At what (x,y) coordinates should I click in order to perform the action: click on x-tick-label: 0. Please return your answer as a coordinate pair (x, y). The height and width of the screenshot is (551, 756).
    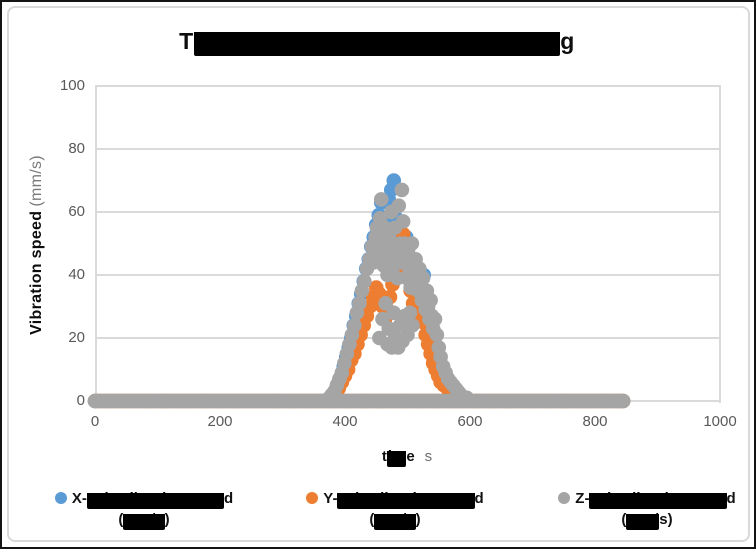
    Looking at the image, I should click on (95, 421).